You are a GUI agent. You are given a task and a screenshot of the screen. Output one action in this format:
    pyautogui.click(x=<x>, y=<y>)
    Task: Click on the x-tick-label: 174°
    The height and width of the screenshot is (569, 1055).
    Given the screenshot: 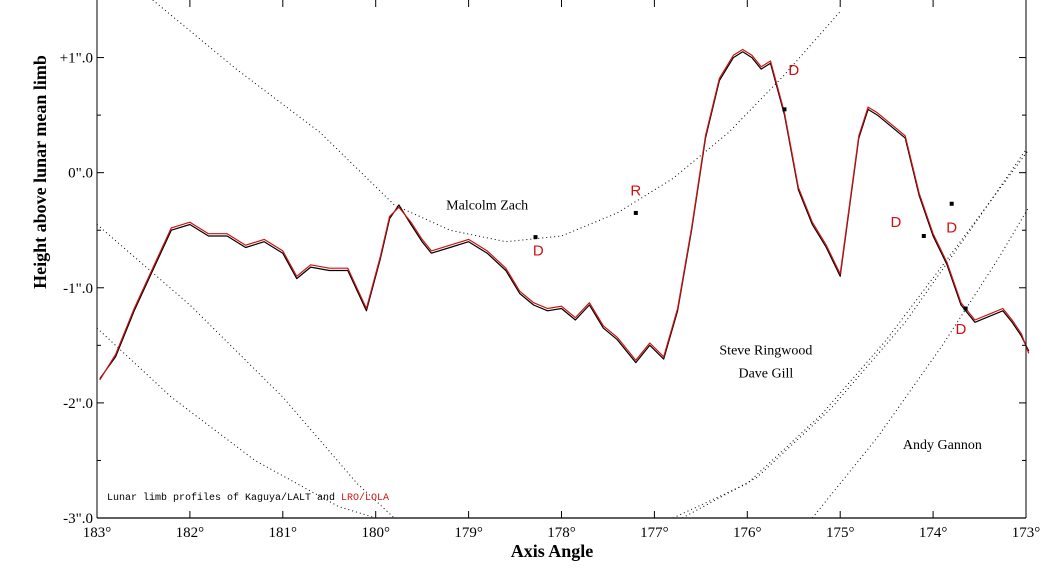 What is the action you would take?
    pyautogui.click(x=933, y=533)
    